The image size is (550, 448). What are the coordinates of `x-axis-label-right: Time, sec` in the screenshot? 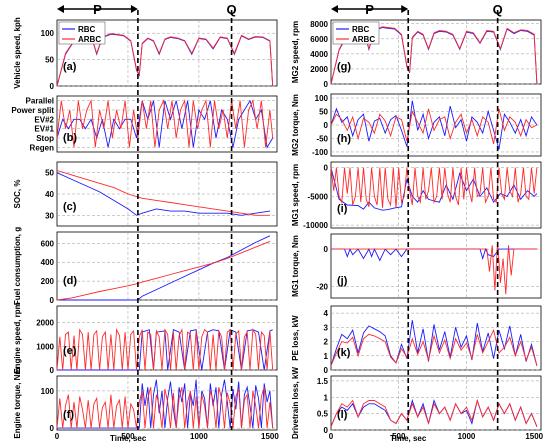 It's located at (408, 438).